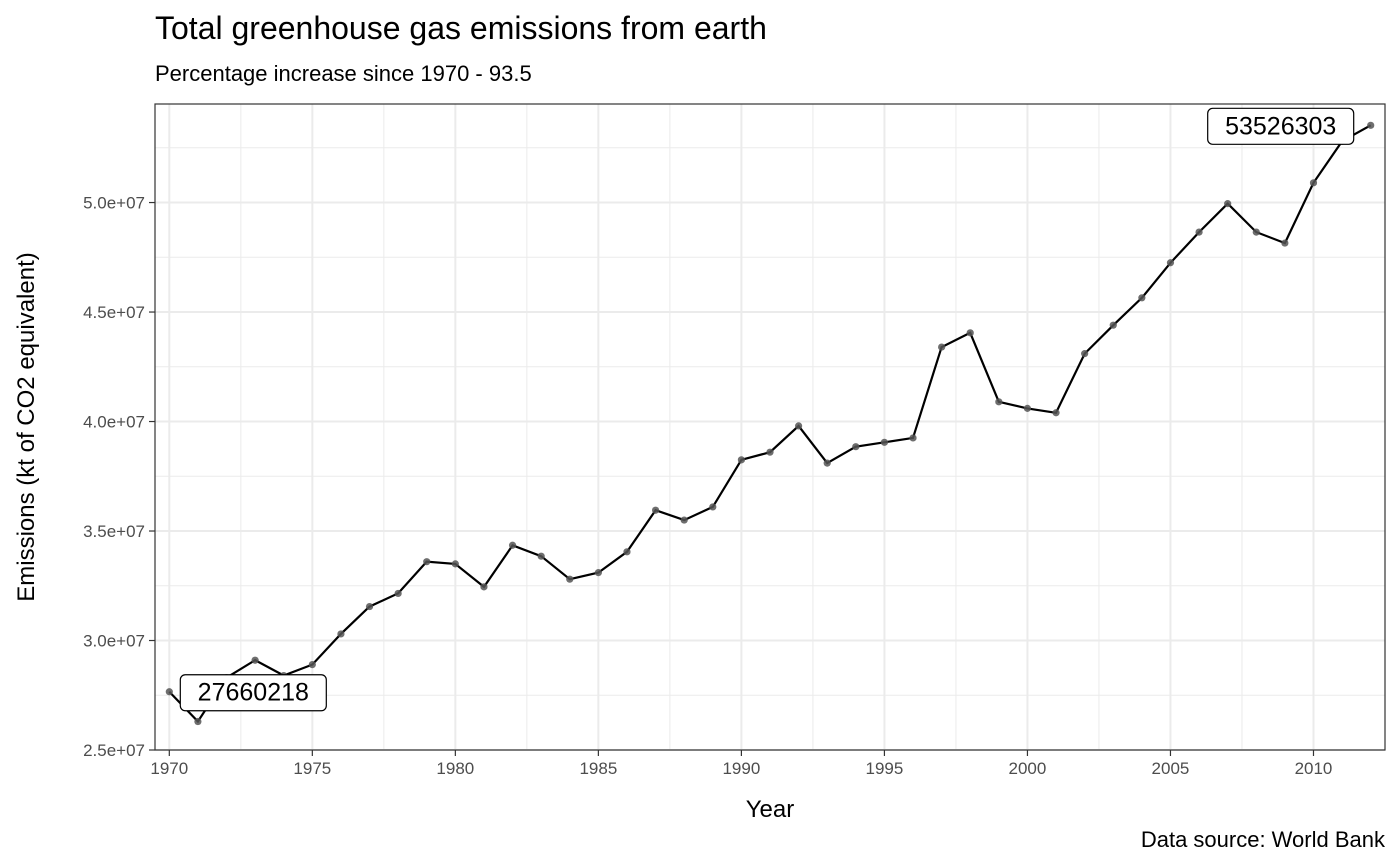 Image resolution: width=1400 pixels, height=865 pixels. I want to click on data-label: 27660218, so click(253, 693).